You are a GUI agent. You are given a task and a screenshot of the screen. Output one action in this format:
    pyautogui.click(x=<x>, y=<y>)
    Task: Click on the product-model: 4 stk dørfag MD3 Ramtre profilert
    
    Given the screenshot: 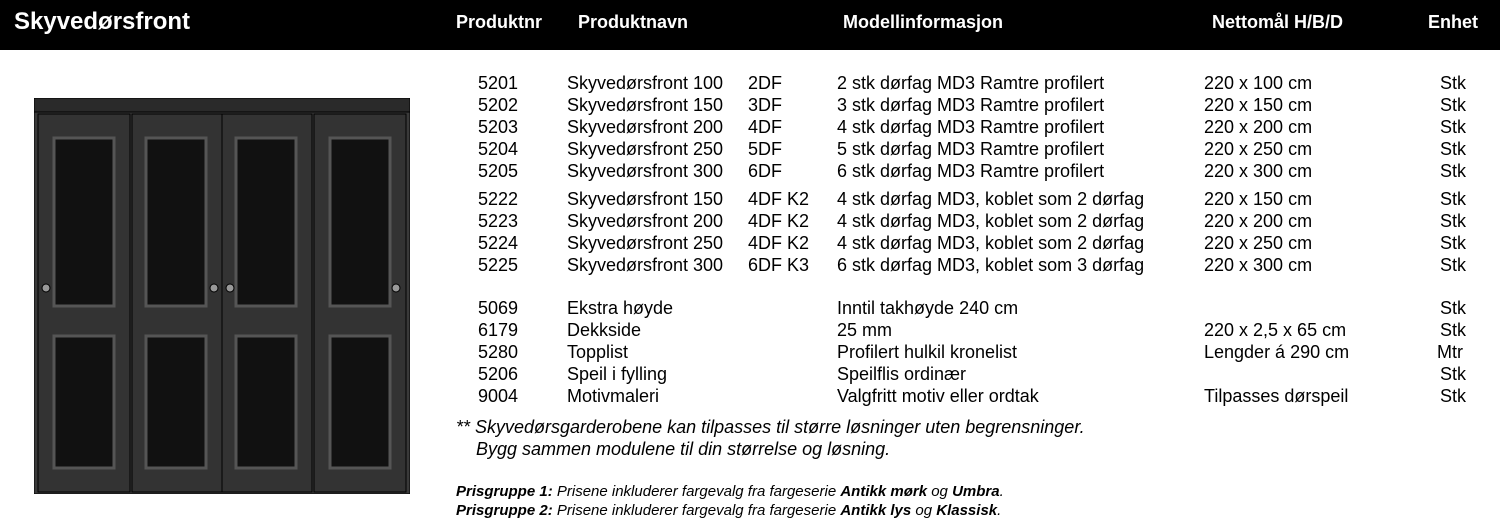 What is the action you would take?
    pyautogui.click(x=971, y=127)
    